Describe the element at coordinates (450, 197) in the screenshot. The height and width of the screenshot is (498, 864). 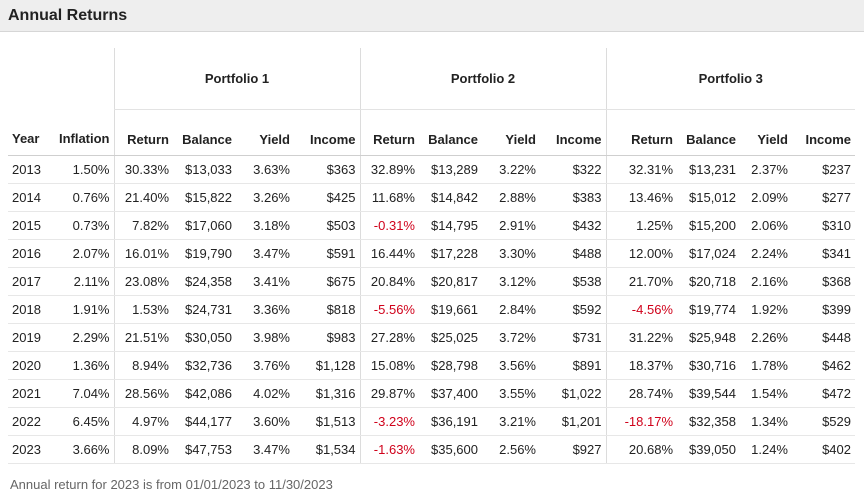
I see `cell-balance: $14,842` at that location.